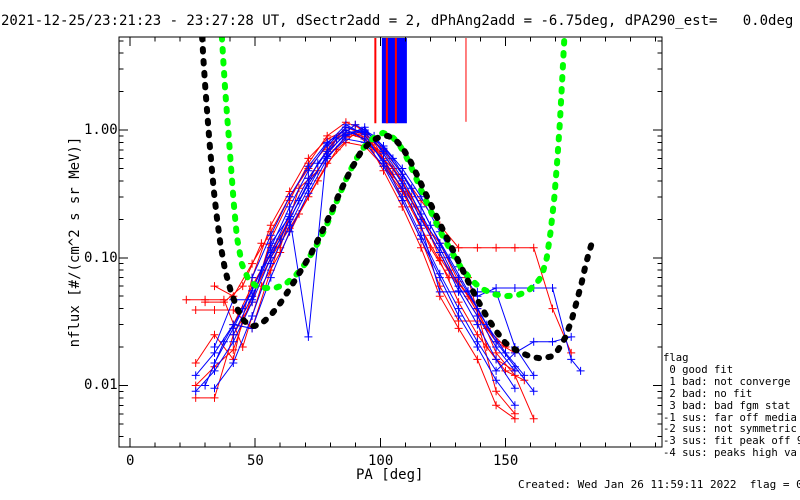 This screenshot has height=500, width=800. I want to click on y-tick-label-0.01: 0.01, so click(101, 385).